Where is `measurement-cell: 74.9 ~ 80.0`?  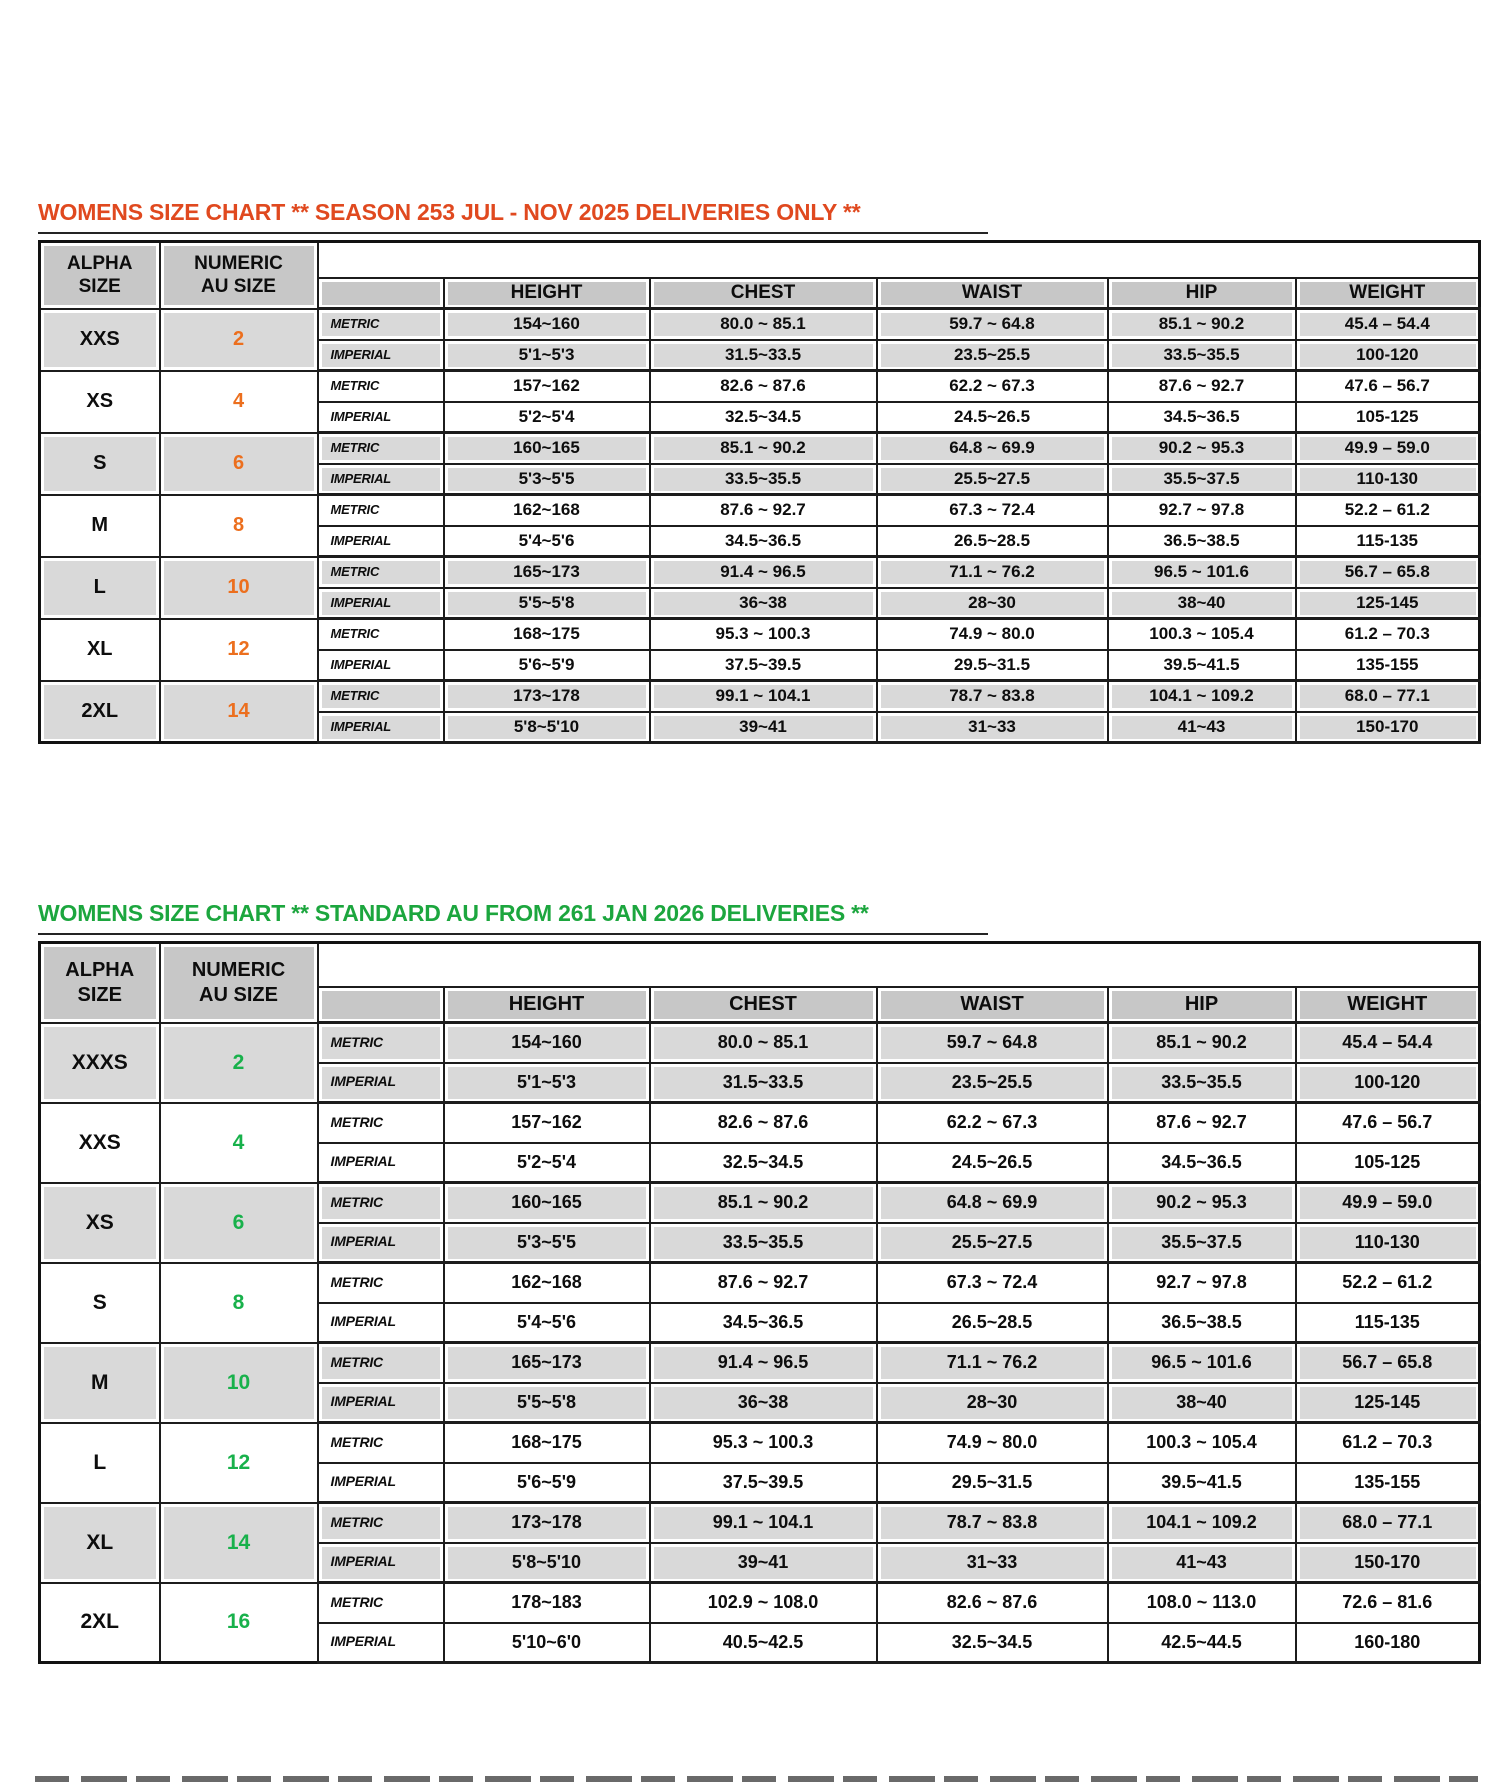 measurement-cell: 74.9 ~ 80.0 is located at coordinates (992, 633).